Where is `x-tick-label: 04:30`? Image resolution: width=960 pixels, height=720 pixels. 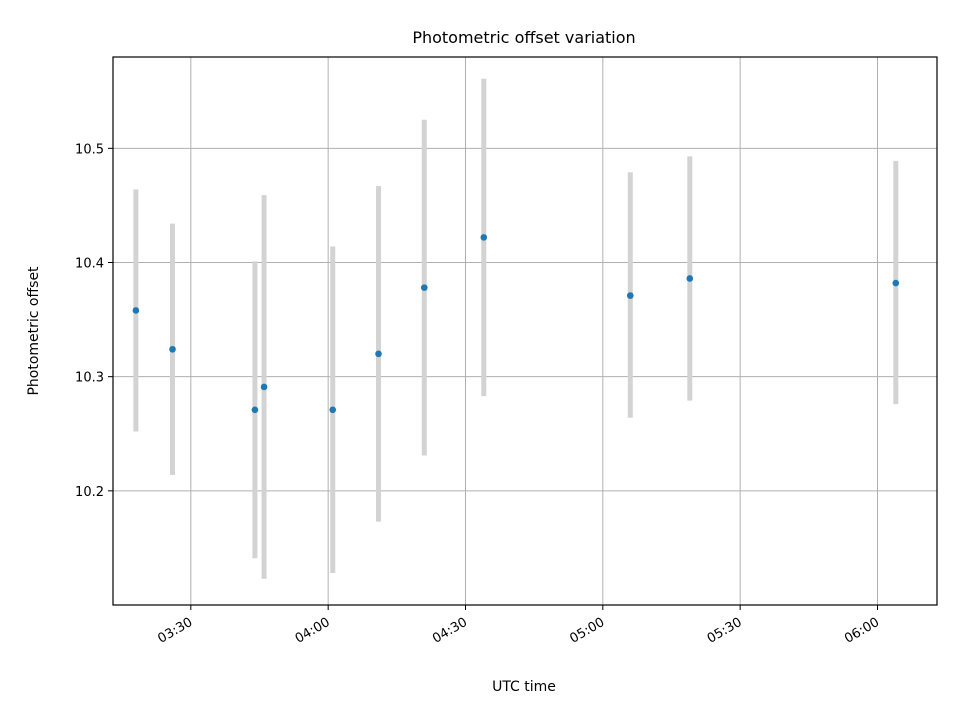
x-tick-label: 04:30 is located at coordinates (450, 631).